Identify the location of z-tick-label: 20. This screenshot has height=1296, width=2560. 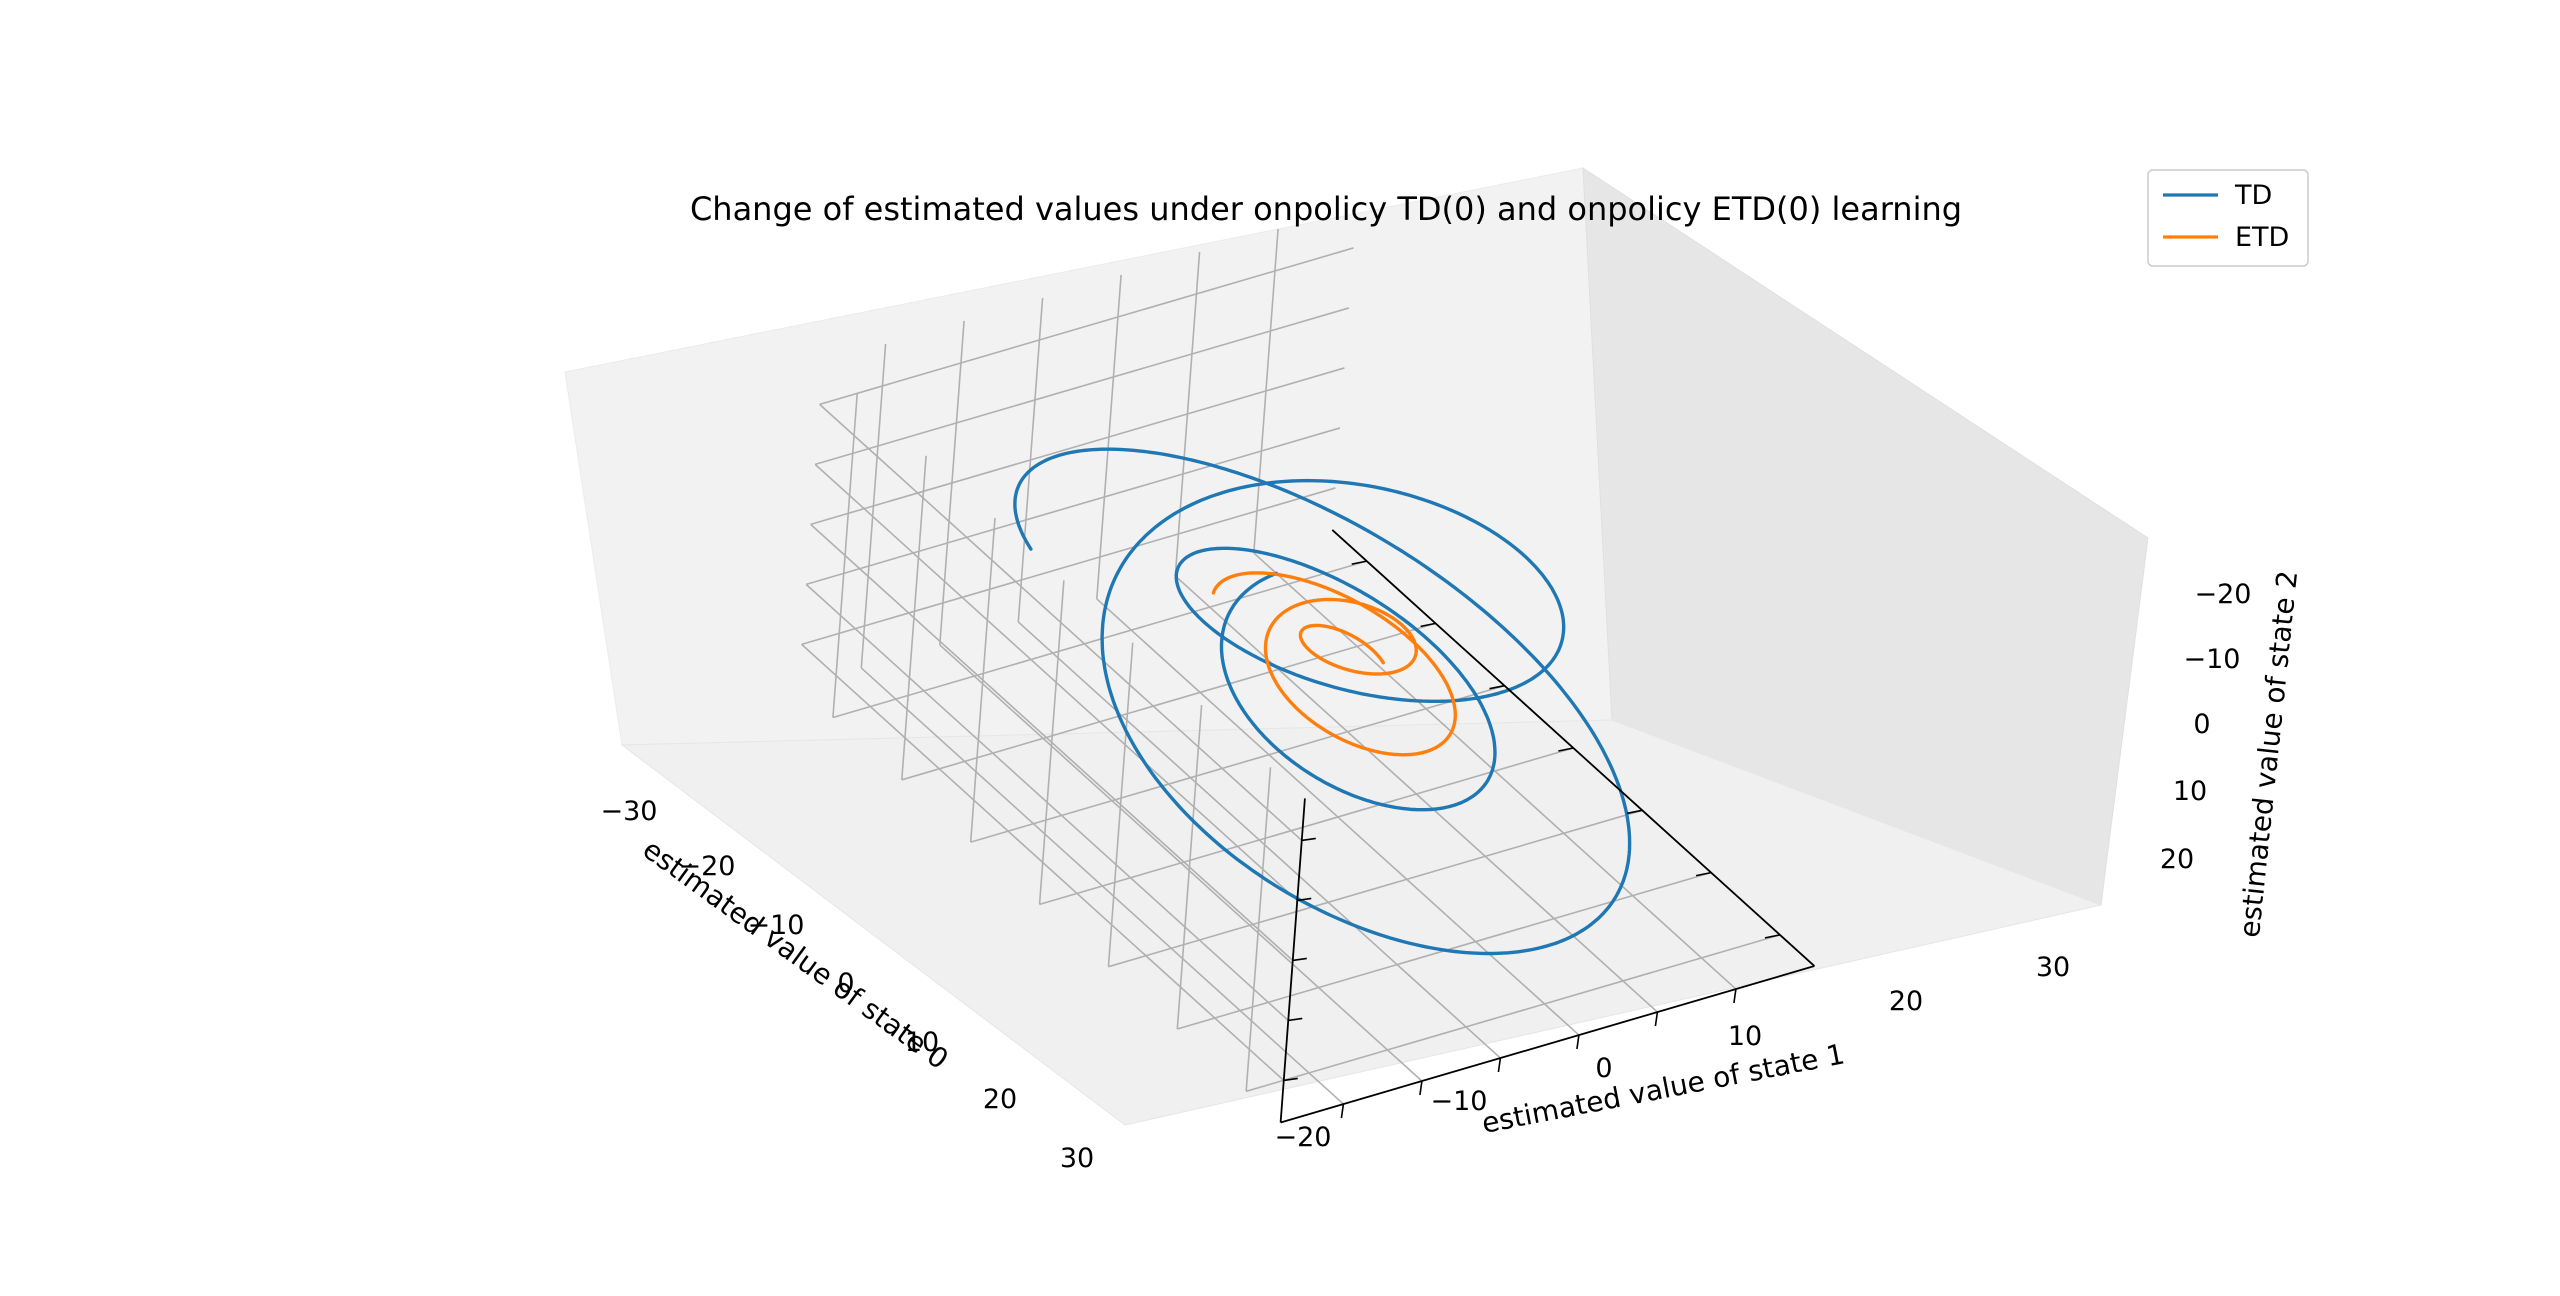
(2177, 859).